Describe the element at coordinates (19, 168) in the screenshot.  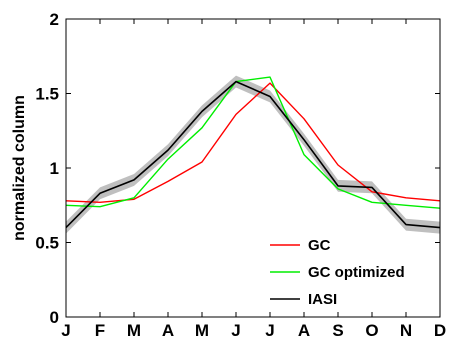
I see `y-axis-label: normalized column` at that location.